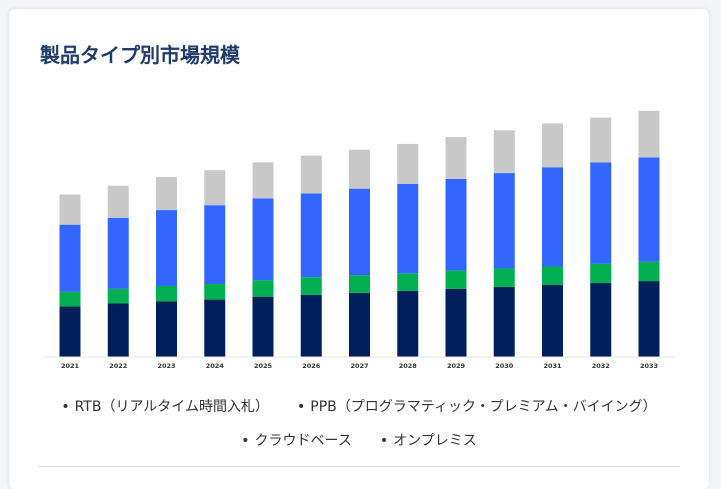  I want to click on bar-segment-rtb-2021, so click(70, 331).